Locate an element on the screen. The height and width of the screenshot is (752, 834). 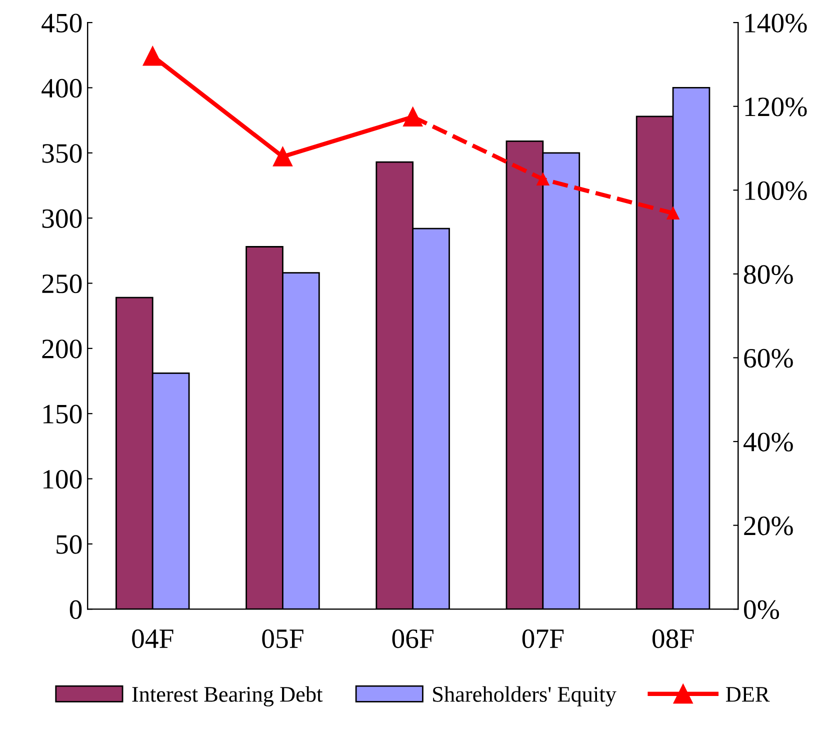
y-tick-label: 400 is located at coordinates (62, 88).